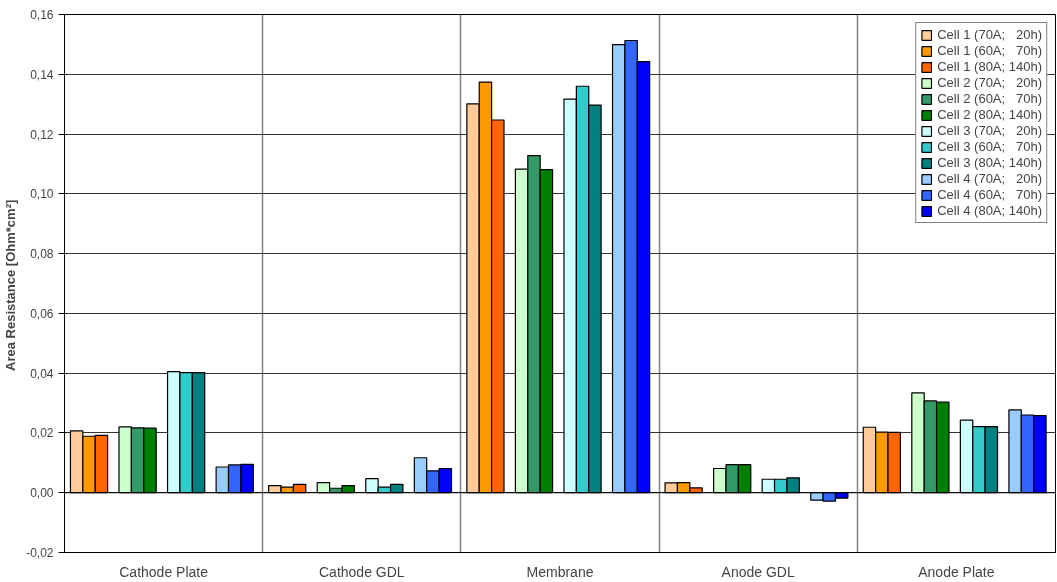 This screenshot has width=1057, height=582. What do you see at coordinates (42, 15) in the screenshot?
I see `y-tick-label: 0,16` at bounding box center [42, 15].